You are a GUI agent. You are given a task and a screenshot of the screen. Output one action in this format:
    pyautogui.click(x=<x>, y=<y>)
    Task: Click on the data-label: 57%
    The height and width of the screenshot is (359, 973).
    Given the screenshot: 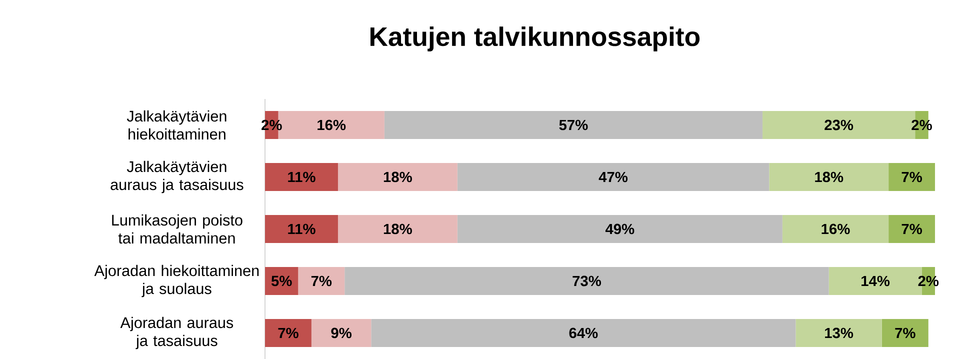 What is the action you would take?
    pyautogui.click(x=573, y=125)
    